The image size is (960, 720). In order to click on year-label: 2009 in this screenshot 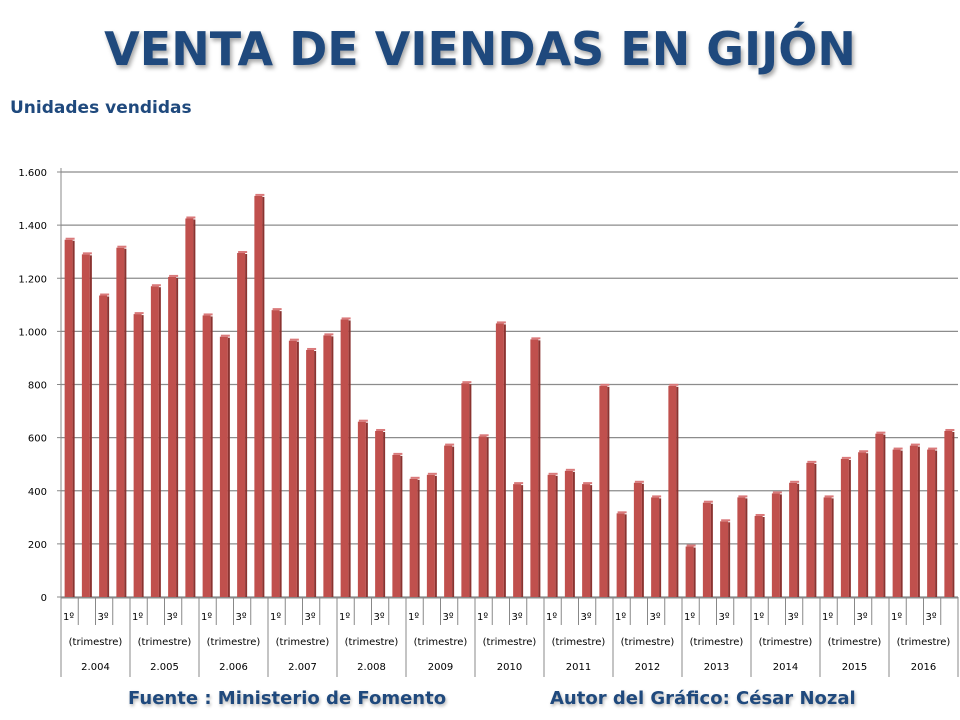, I will do `click(440, 667)`.